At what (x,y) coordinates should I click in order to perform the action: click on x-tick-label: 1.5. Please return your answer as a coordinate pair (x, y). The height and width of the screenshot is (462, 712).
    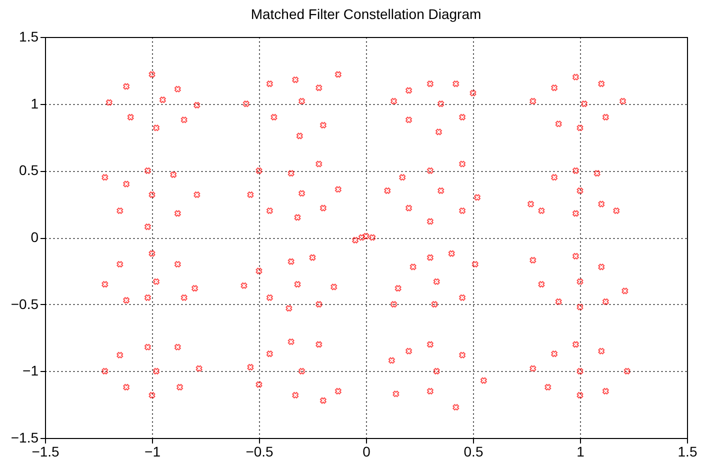
    Looking at the image, I should click on (688, 452).